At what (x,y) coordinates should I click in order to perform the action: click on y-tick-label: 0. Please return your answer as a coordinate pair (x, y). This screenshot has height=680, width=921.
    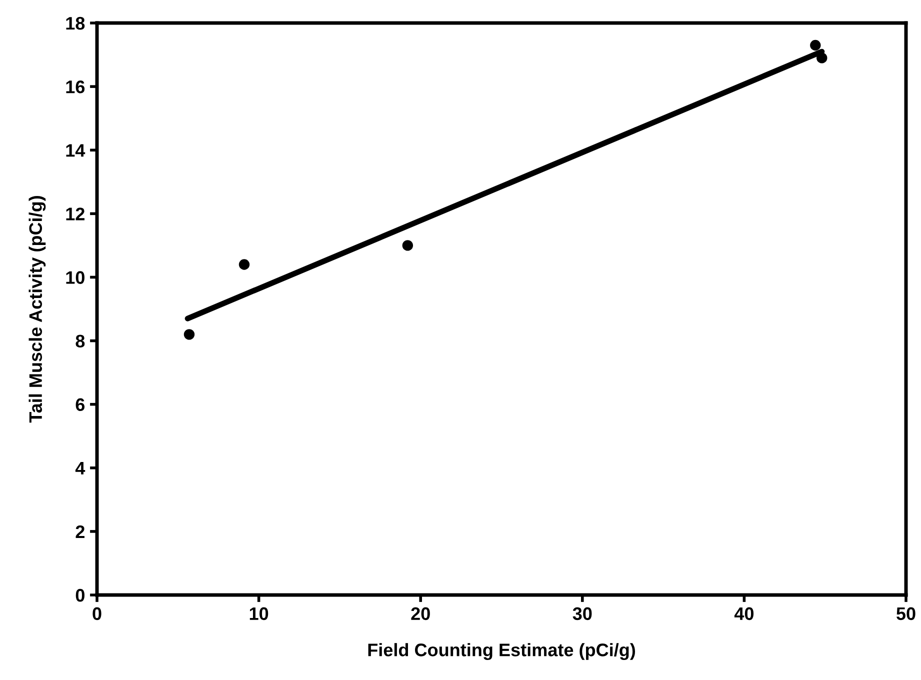
    Looking at the image, I should click on (80, 595).